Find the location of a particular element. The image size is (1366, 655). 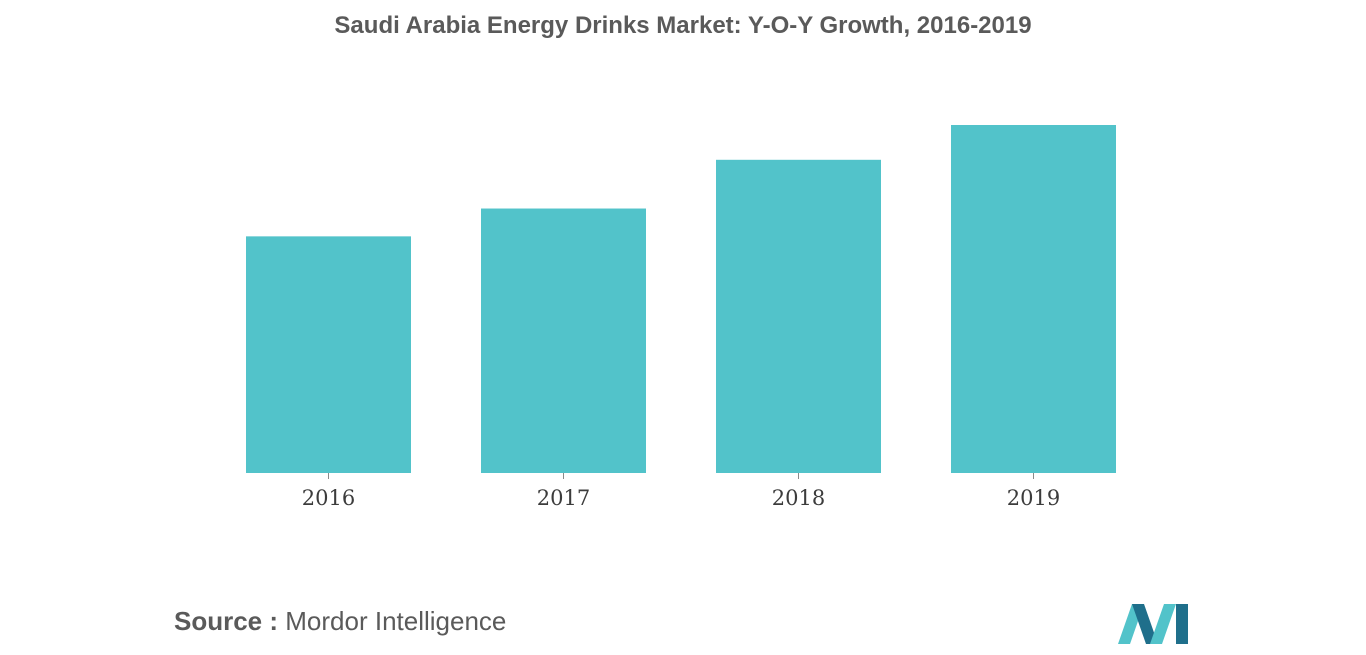

source-line: Source : Mordor Intelligence is located at coordinates (340, 621).